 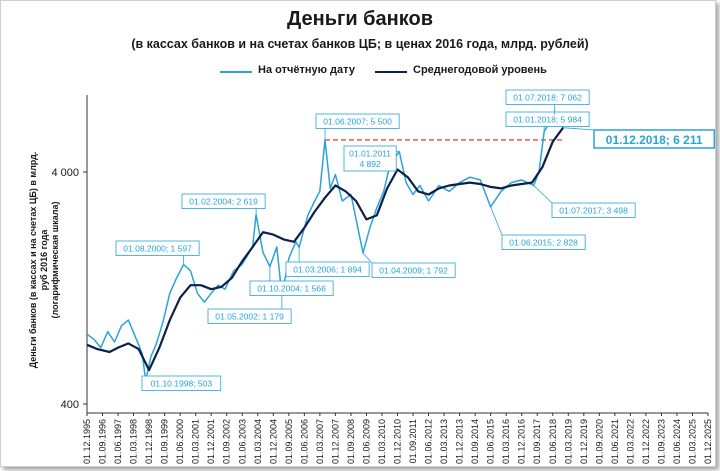 What do you see at coordinates (506, 441) in the screenshot?
I see `x-tick-label-27: 01.03.2016` at bounding box center [506, 441].